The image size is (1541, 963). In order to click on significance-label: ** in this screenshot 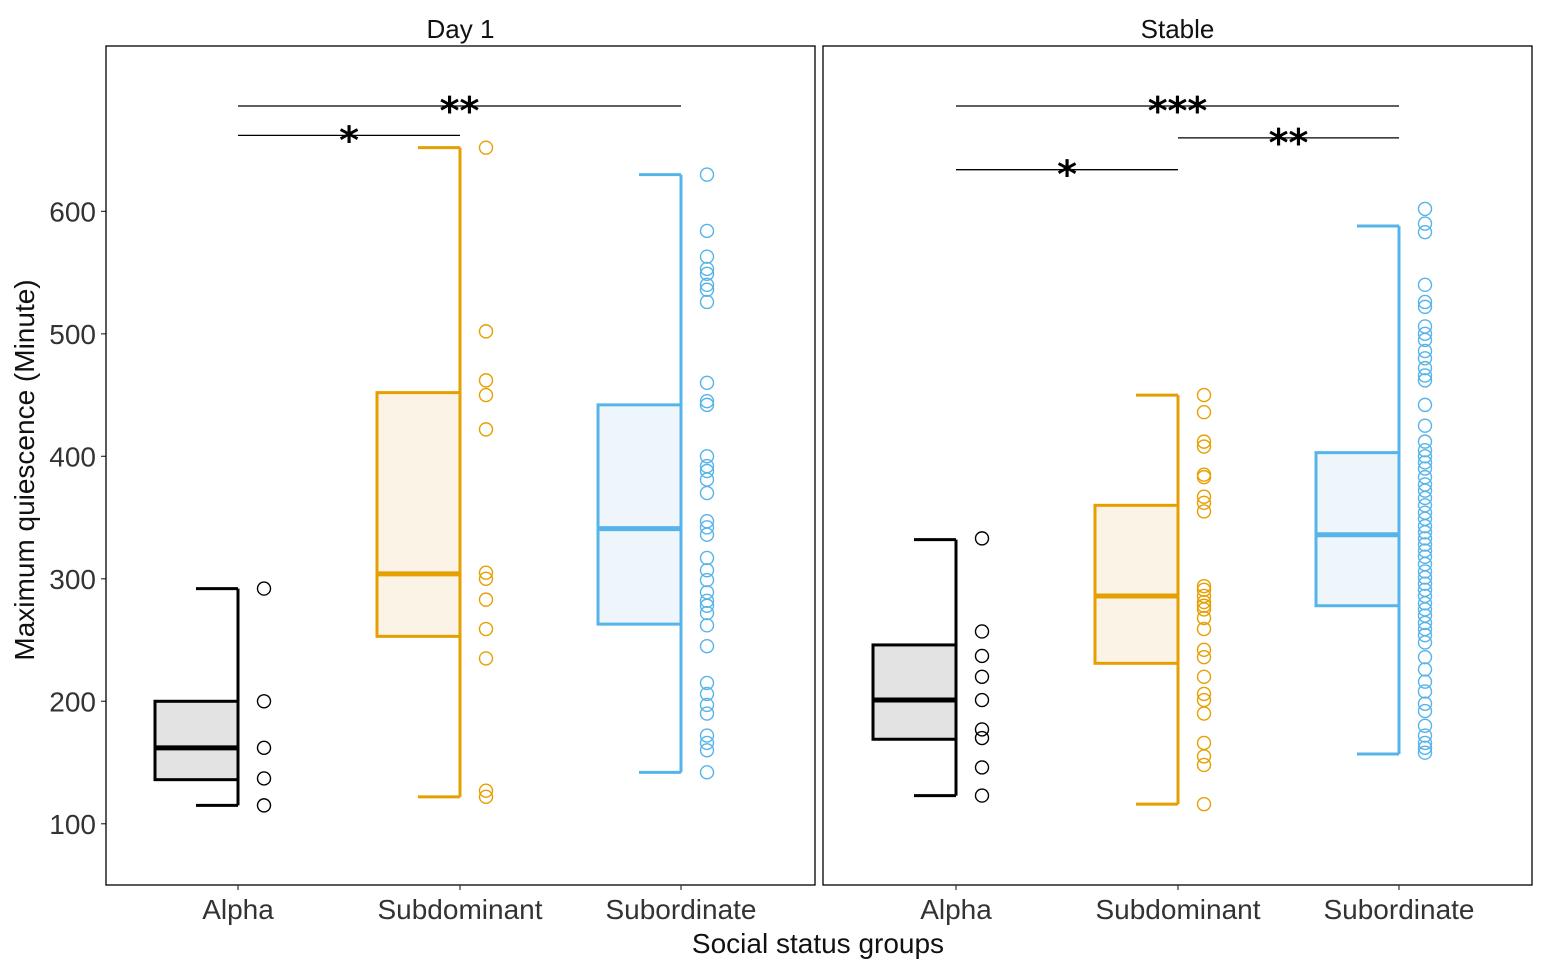, I will do `click(1289, 143)`.